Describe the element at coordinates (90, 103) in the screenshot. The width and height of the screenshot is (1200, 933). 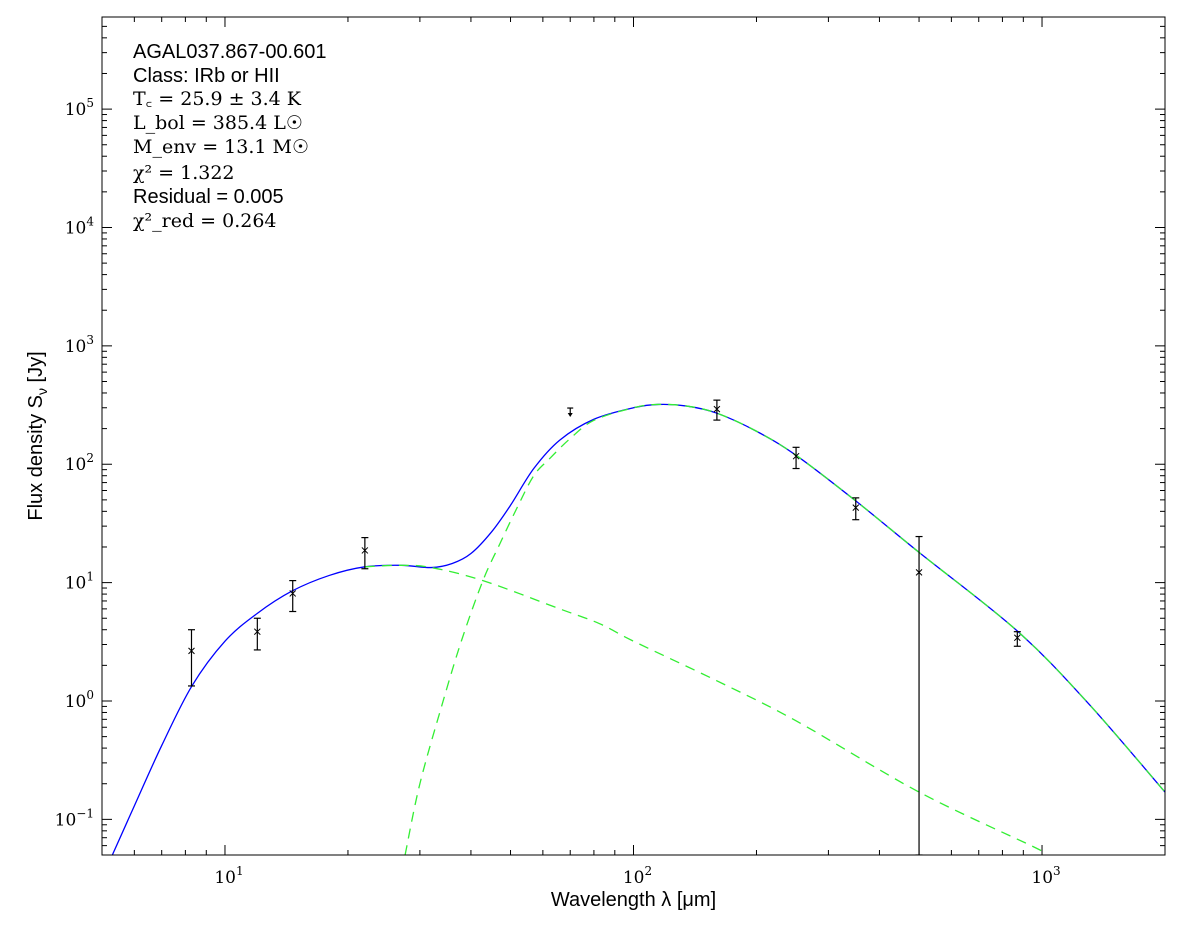
I see `tick-exponent: 5` at that location.